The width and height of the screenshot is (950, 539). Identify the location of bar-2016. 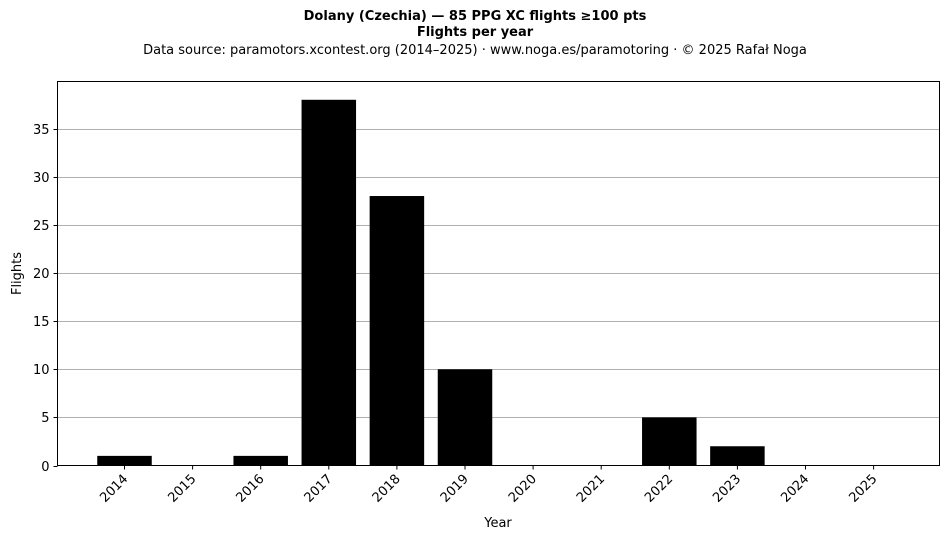
(260, 460).